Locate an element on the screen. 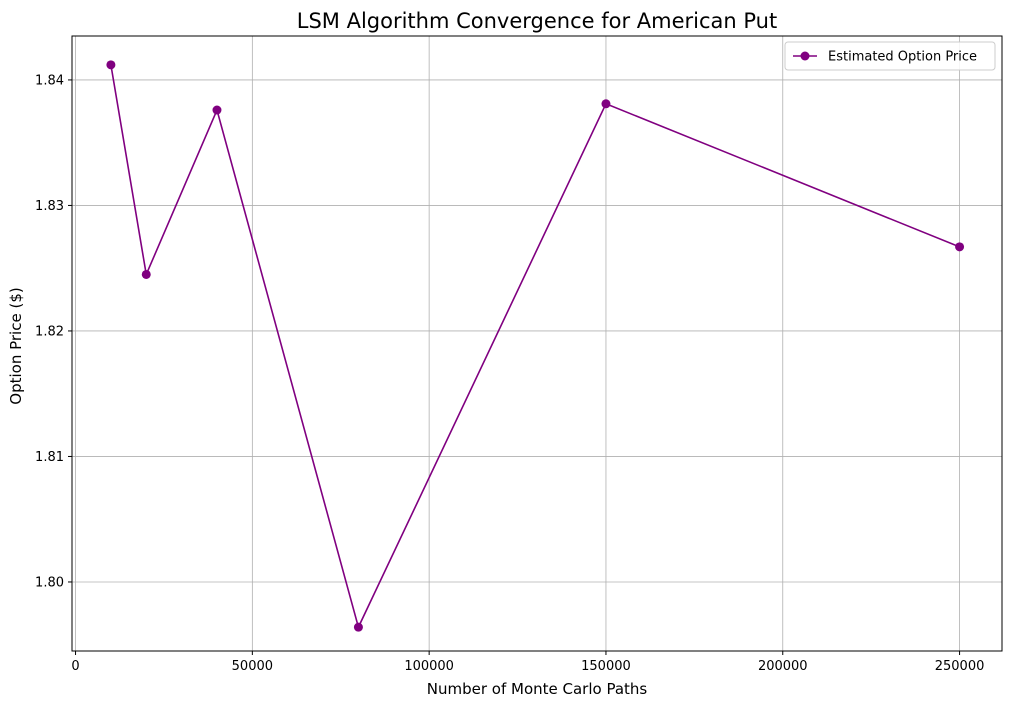 The width and height of the screenshot is (1011, 710). y-axis: 1.80 1.81 1.82 1.83 1.84 is located at coordinates (53, 331).